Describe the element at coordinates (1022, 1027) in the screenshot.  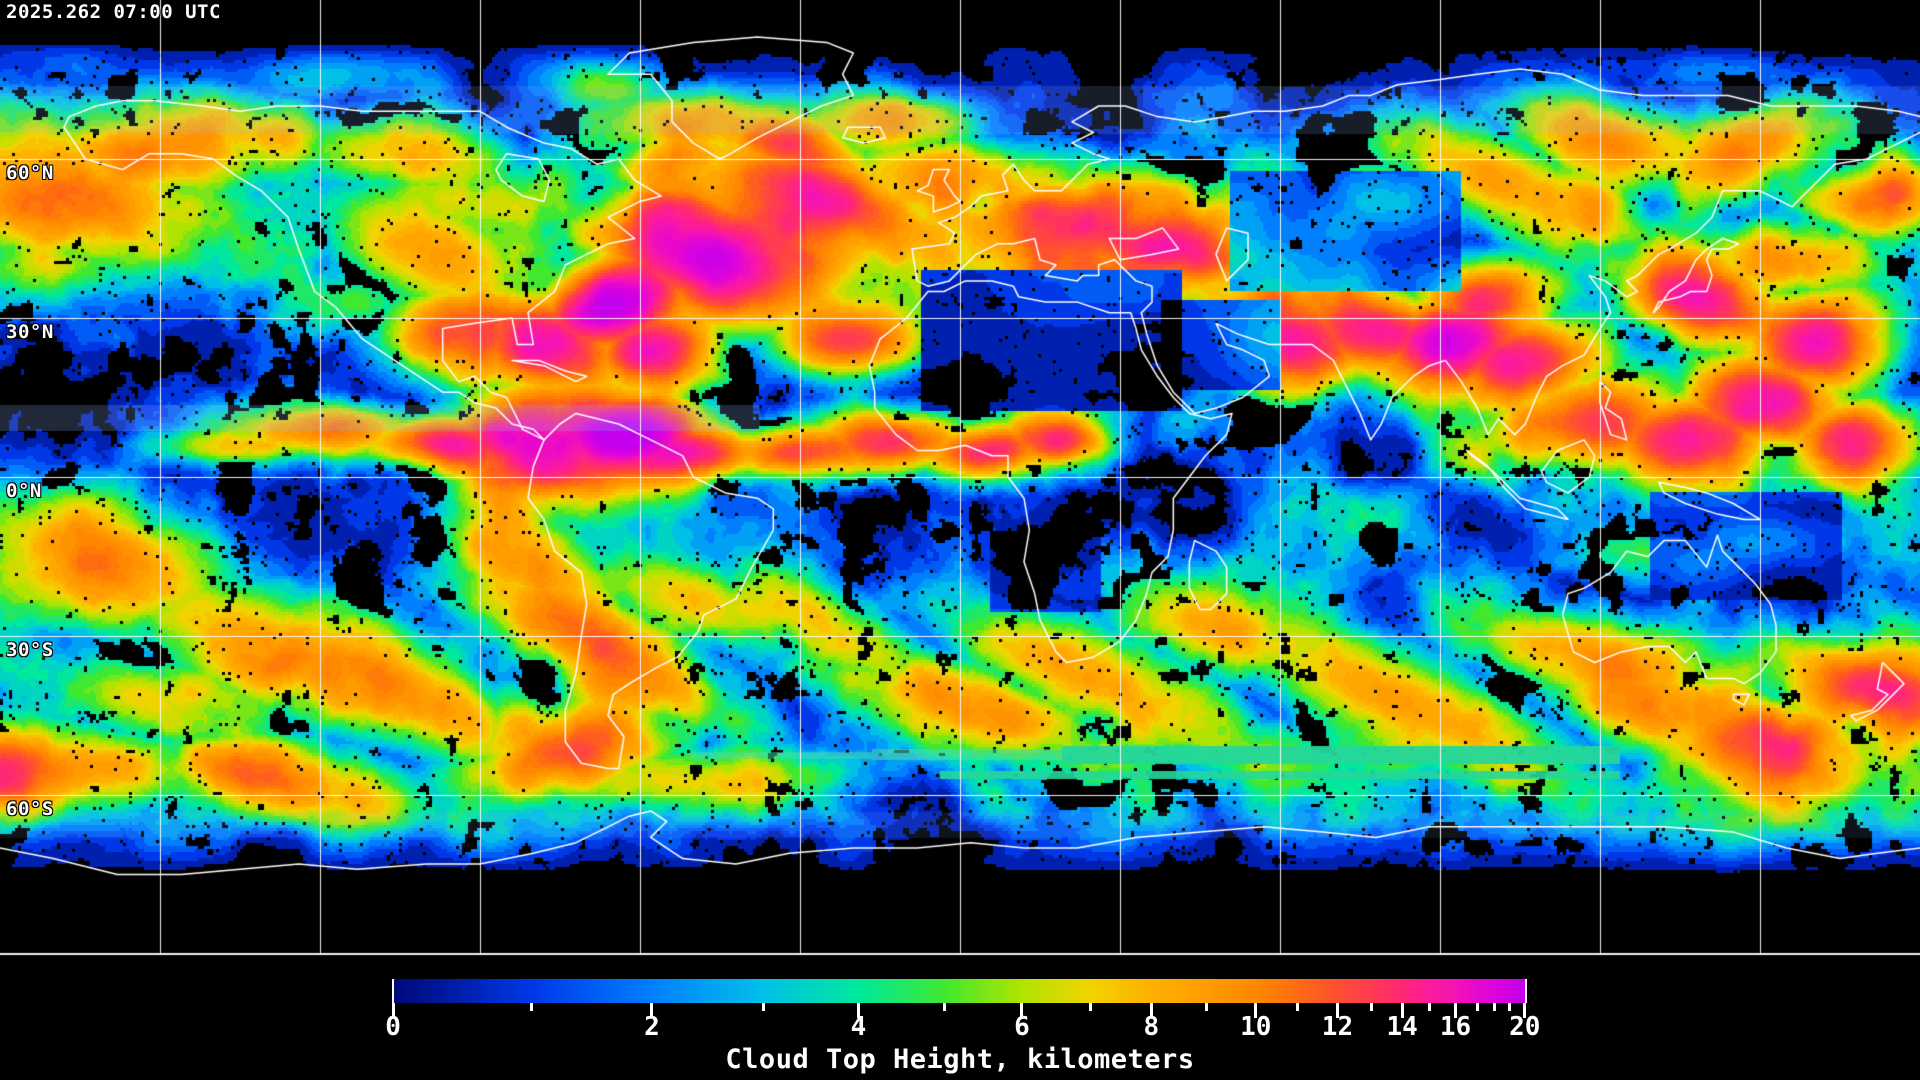
I see `colorbar-tick-label: 6` at that location.